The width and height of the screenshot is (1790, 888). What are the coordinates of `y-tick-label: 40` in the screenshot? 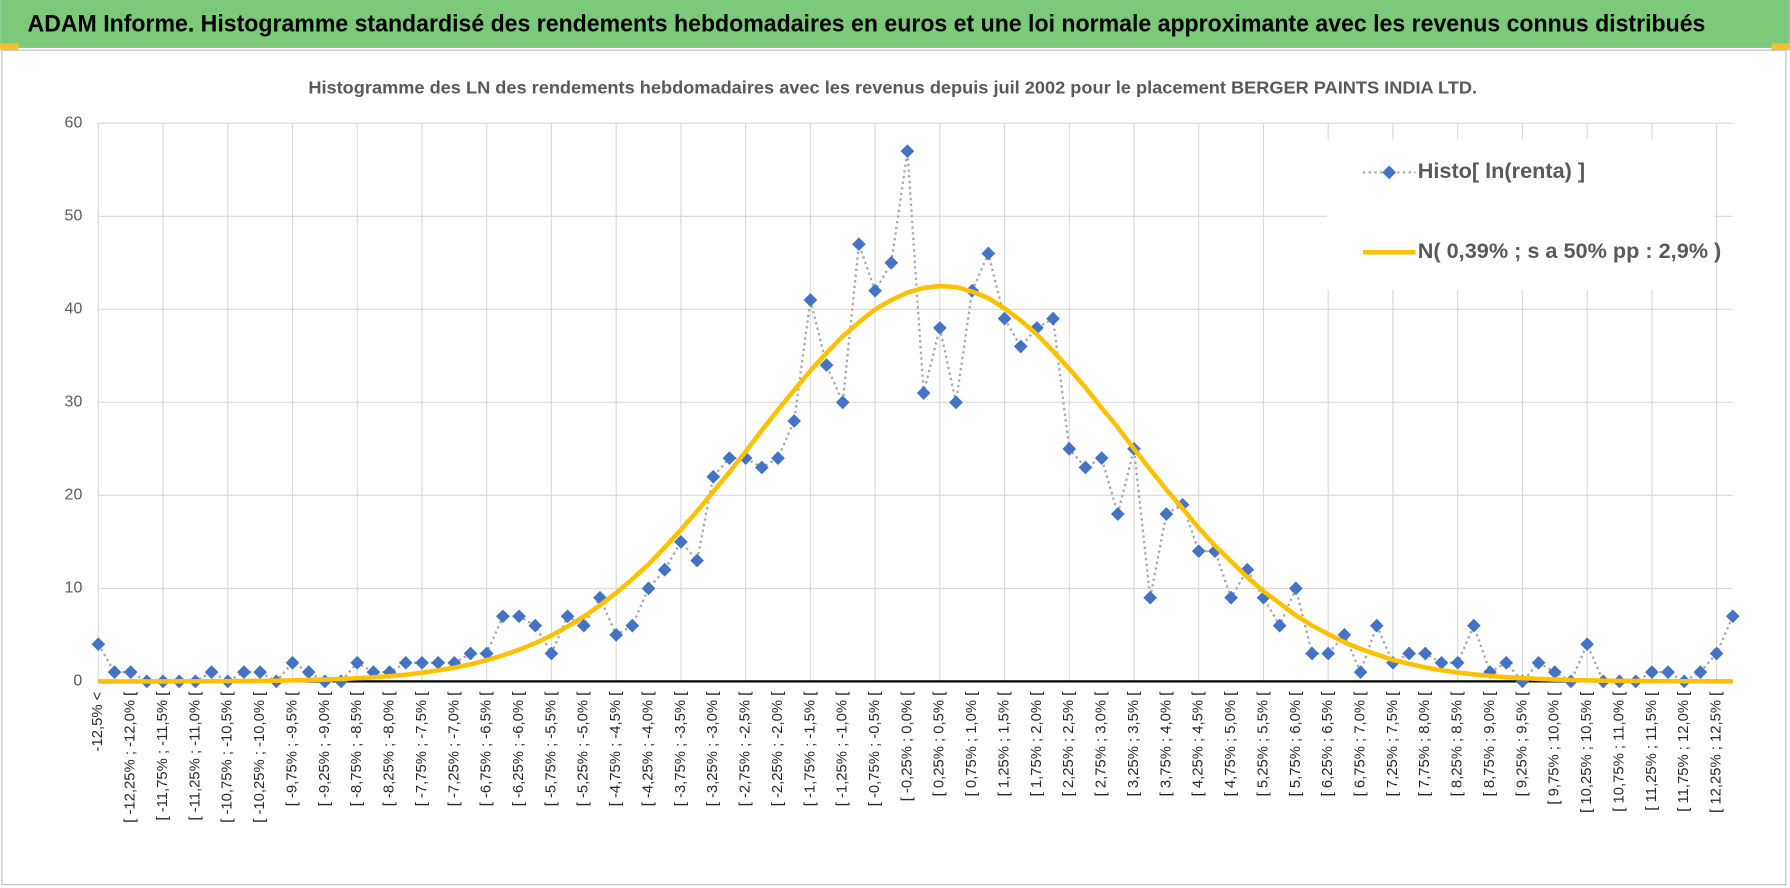 It's located at (74, 309).